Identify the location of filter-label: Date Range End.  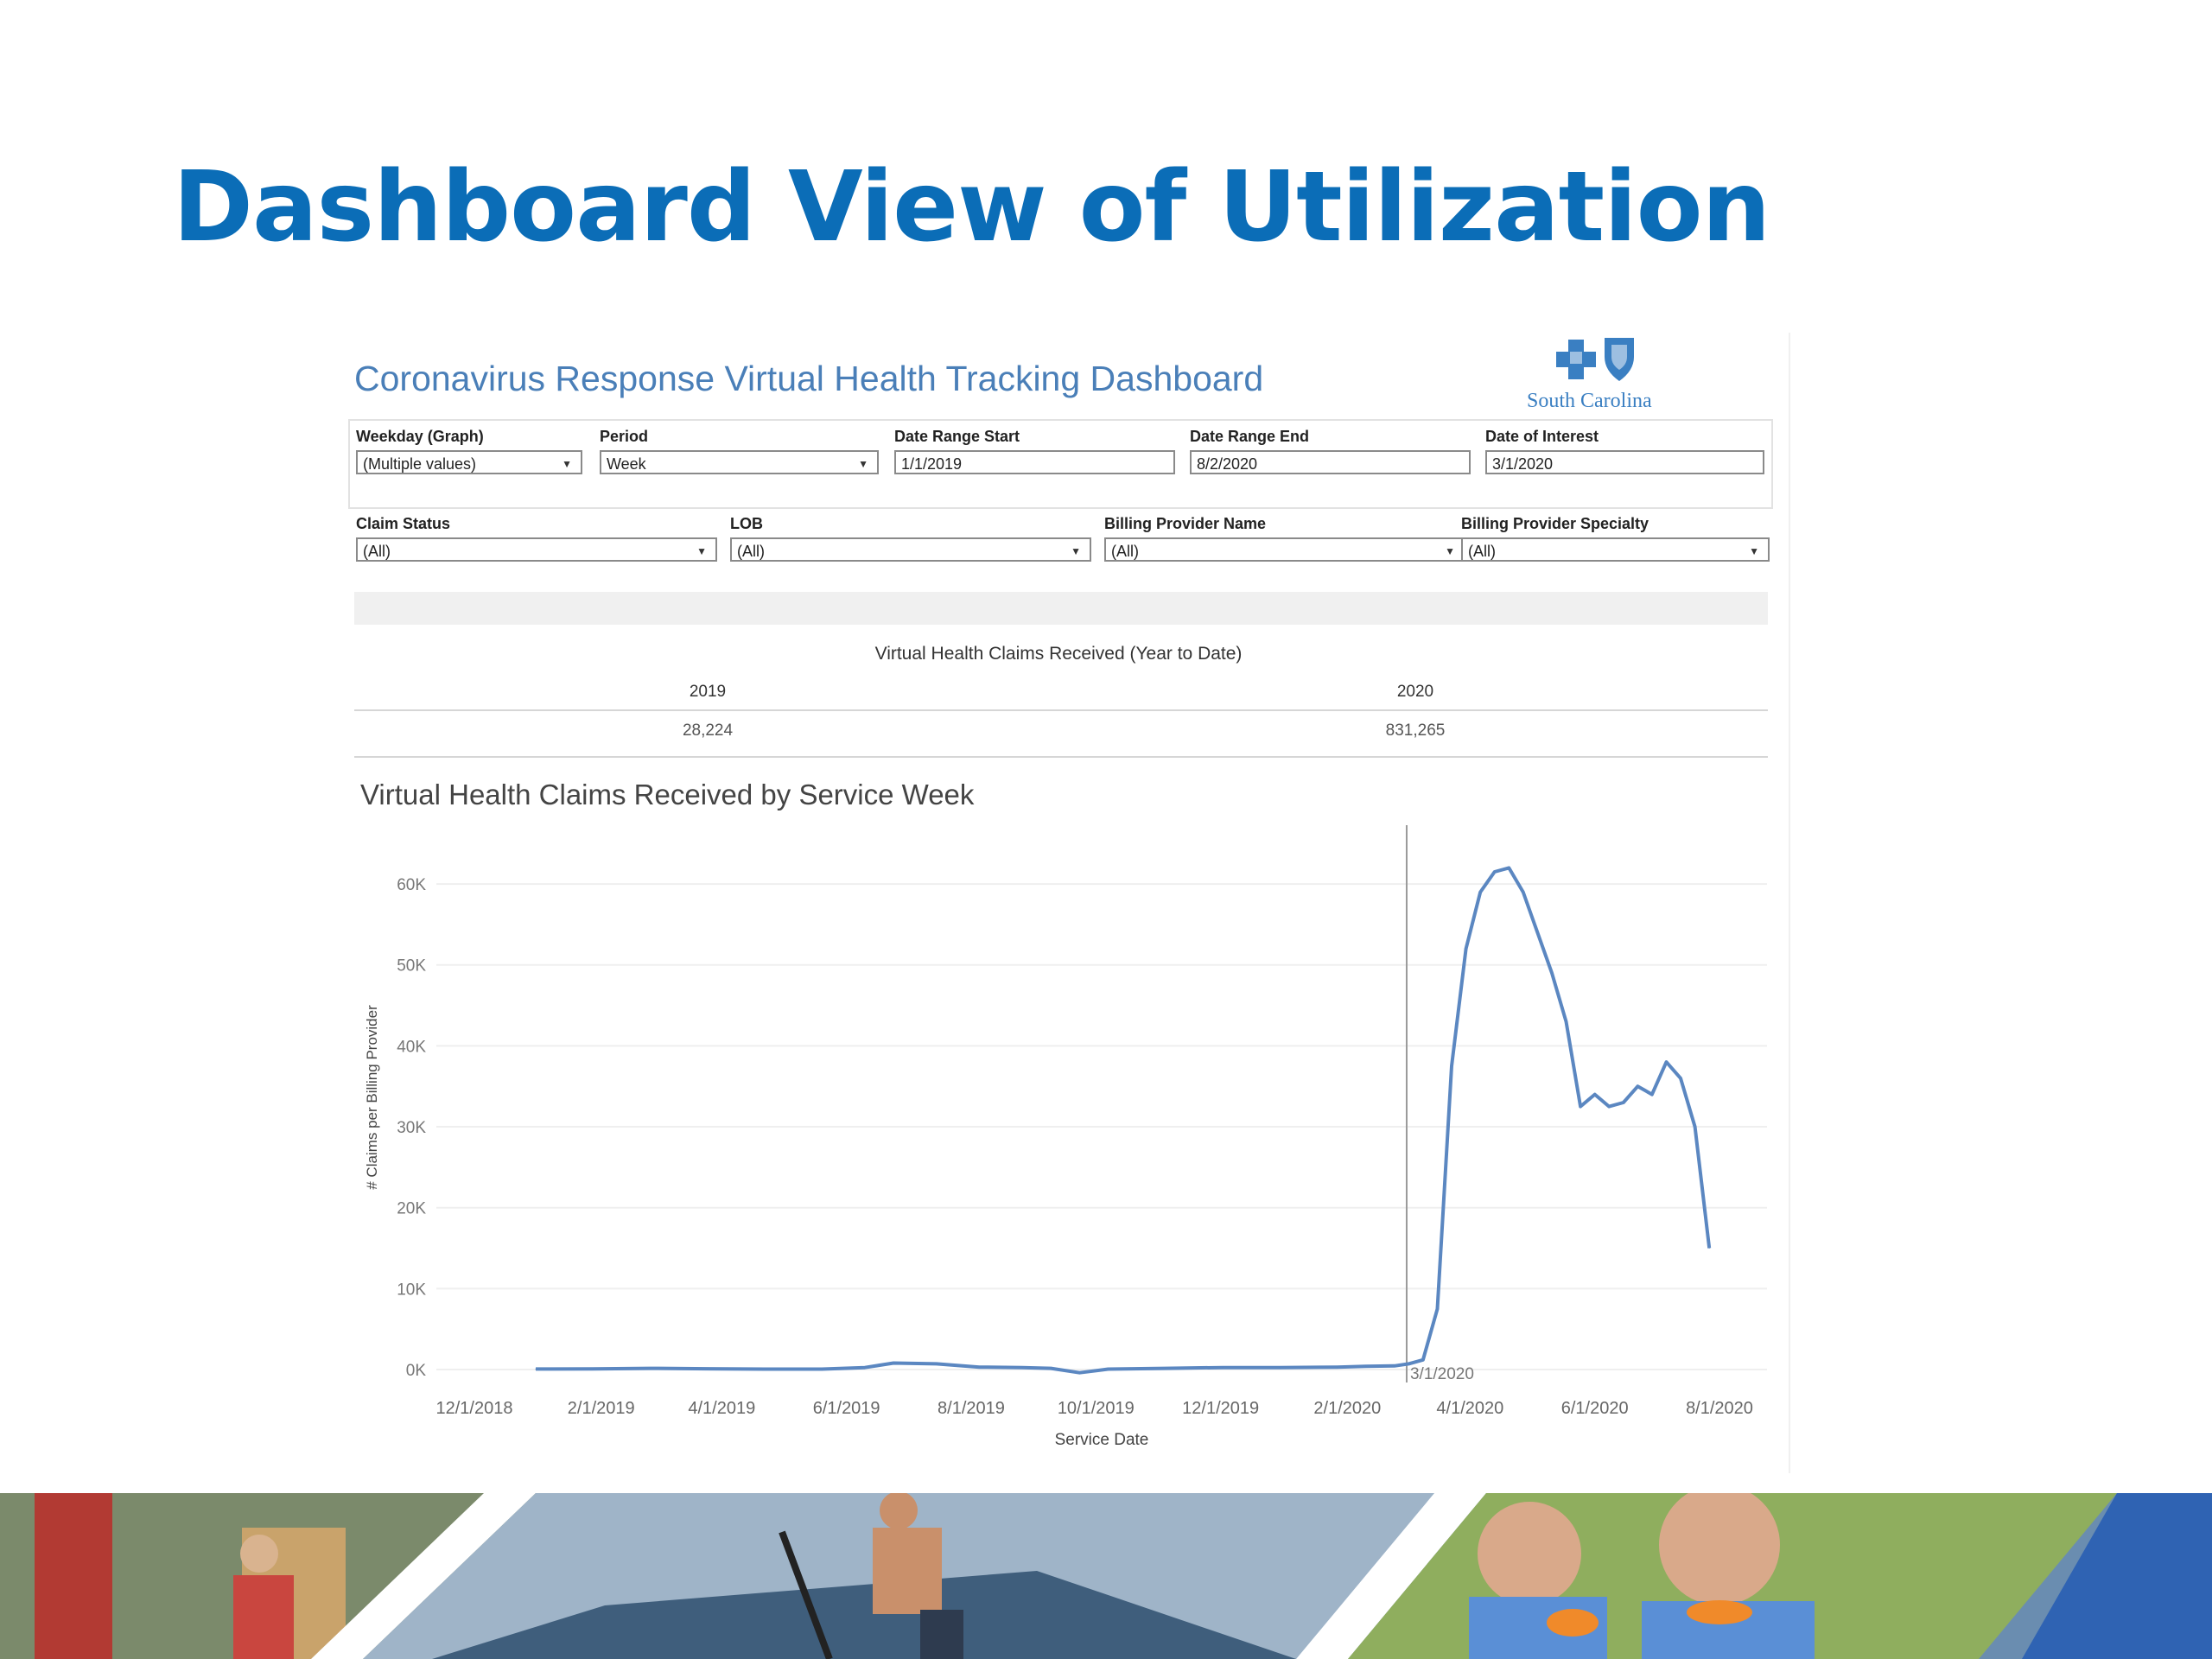
(1250, 436).